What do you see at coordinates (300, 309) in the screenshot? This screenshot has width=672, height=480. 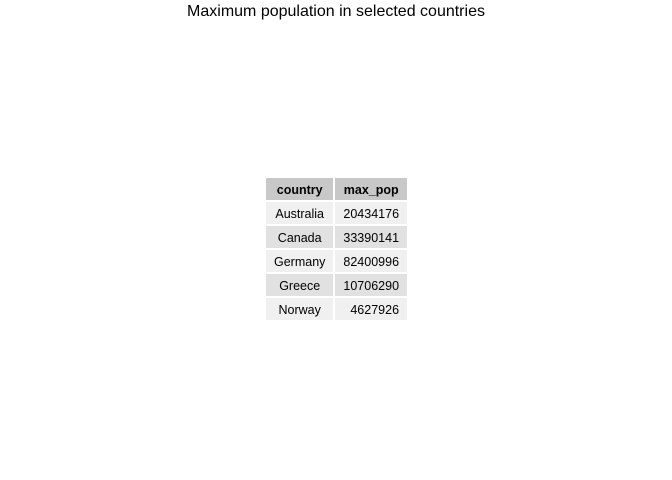 I see `country-cell: Norway` at bounding box center [300, 309].